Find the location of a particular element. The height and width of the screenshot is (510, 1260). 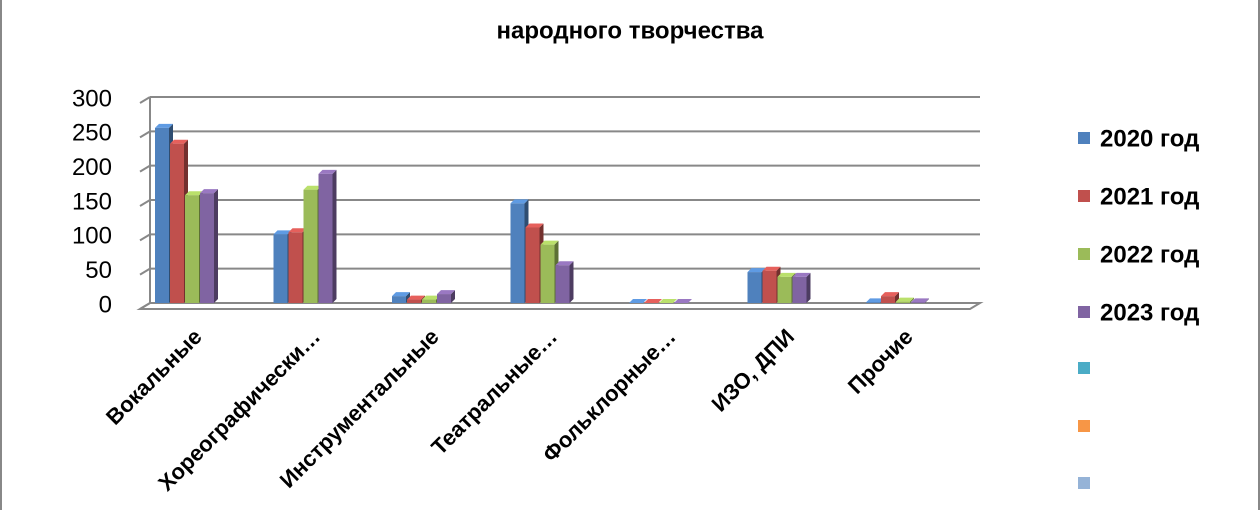

legend-label: 2022 год is located at coordinates (1149, 254).